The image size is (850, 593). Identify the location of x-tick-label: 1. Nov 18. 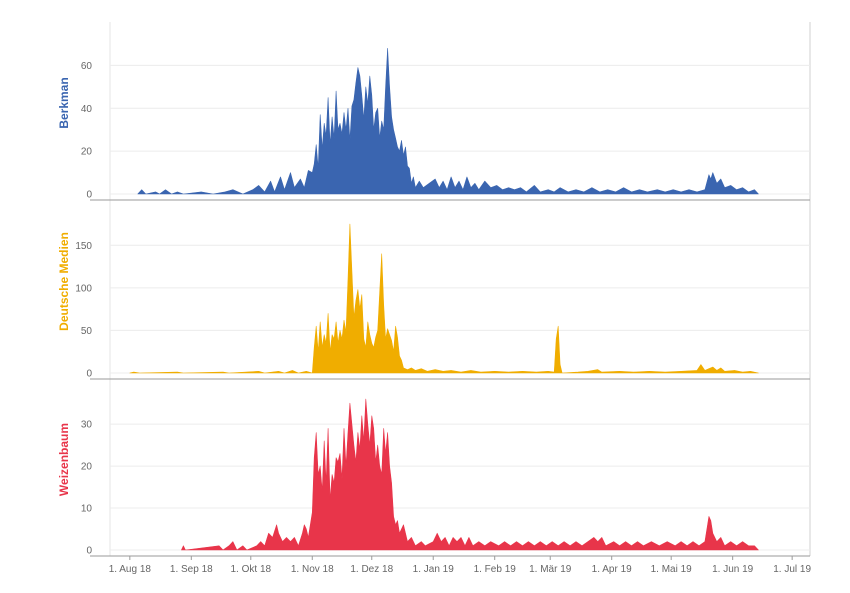
(312, 569).